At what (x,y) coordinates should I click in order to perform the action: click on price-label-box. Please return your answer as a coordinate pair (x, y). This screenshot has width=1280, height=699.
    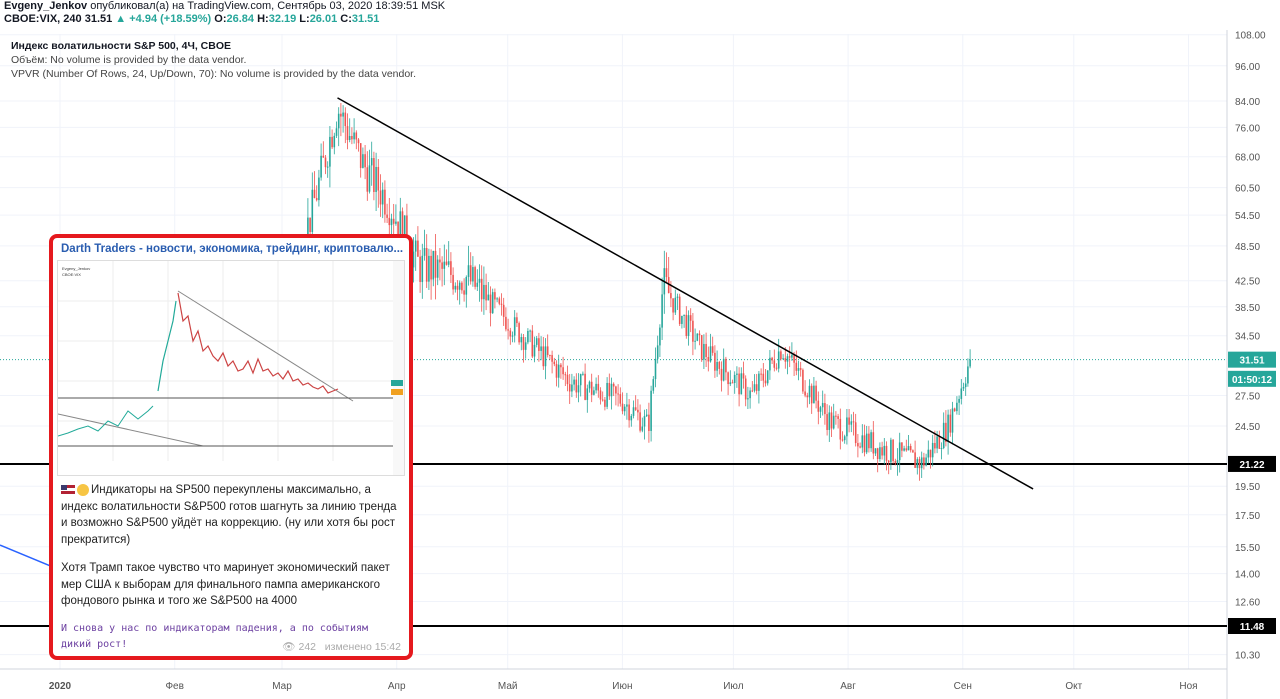
    Looking at the image, I should click on (1252, 463).